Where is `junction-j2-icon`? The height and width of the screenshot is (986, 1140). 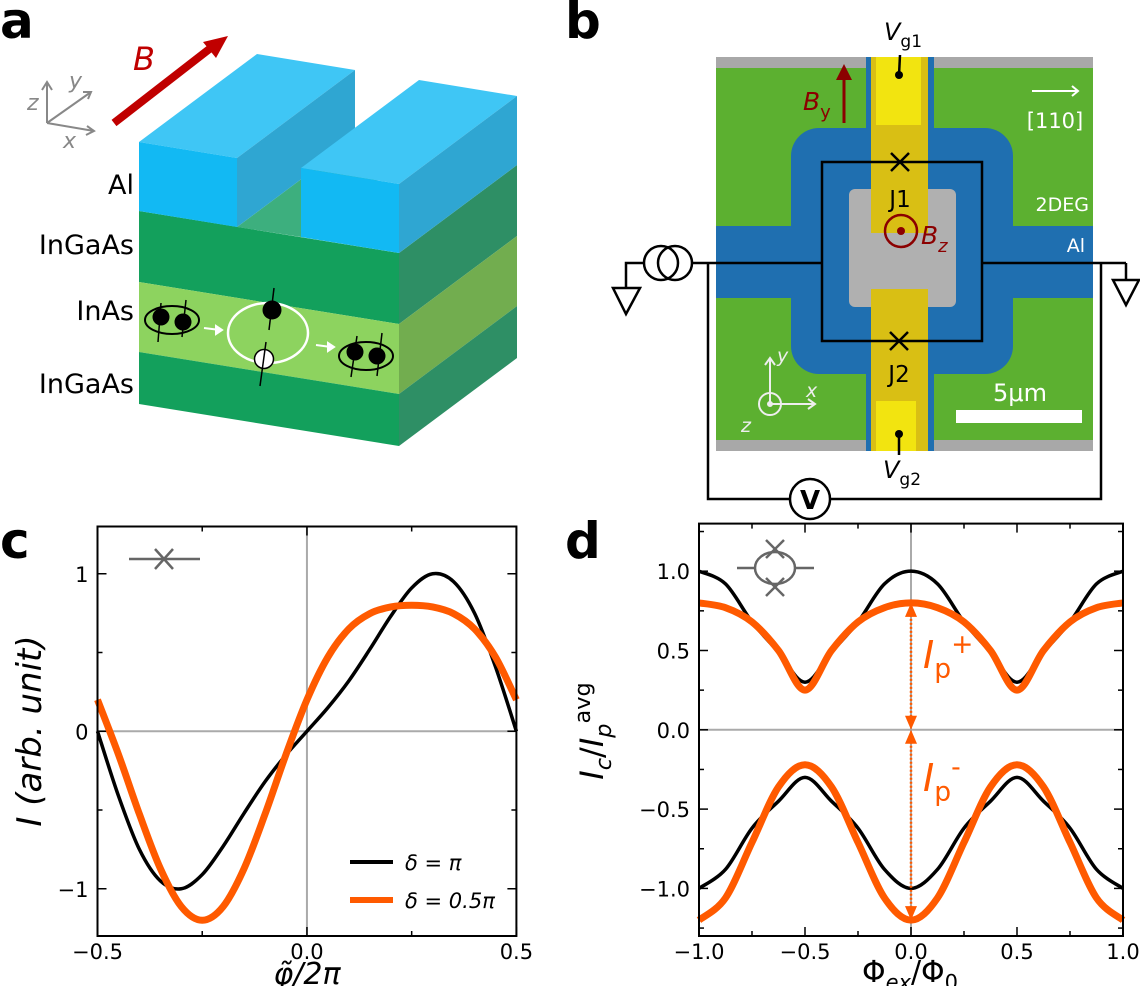
junction-j2-icon is located at coordinates (899, 341).